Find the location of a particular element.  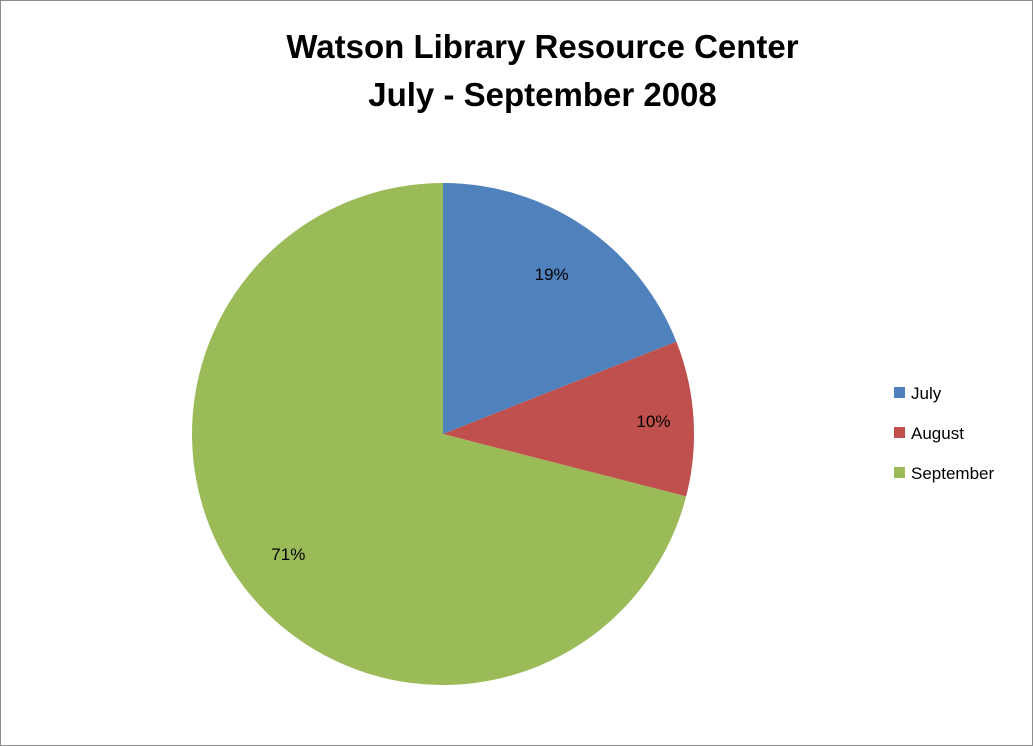

legend-swatch-august is located at coordinates (899, 432).